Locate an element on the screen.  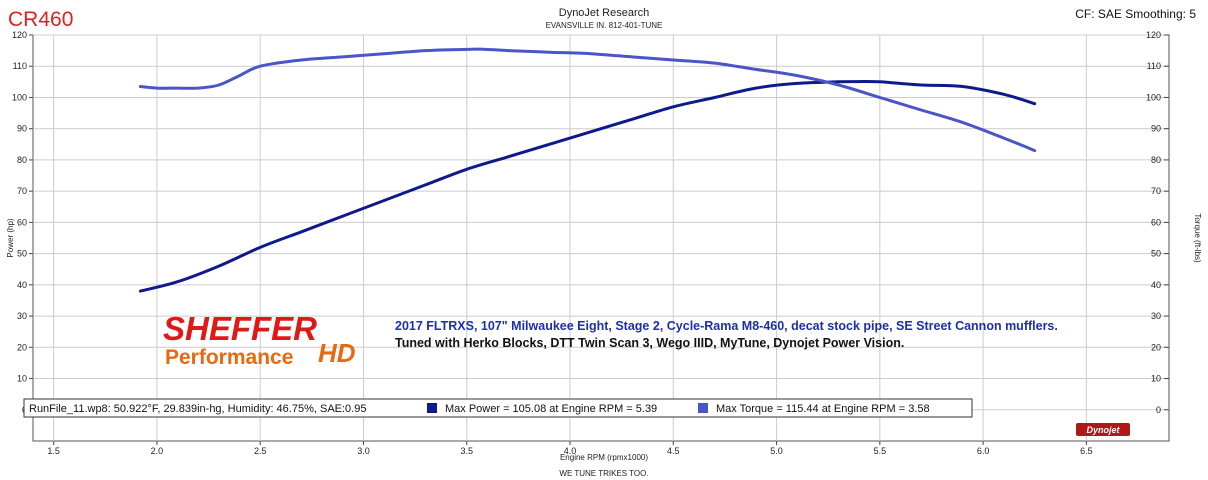
legend-power-swatch is located at coordinates (432, 408).